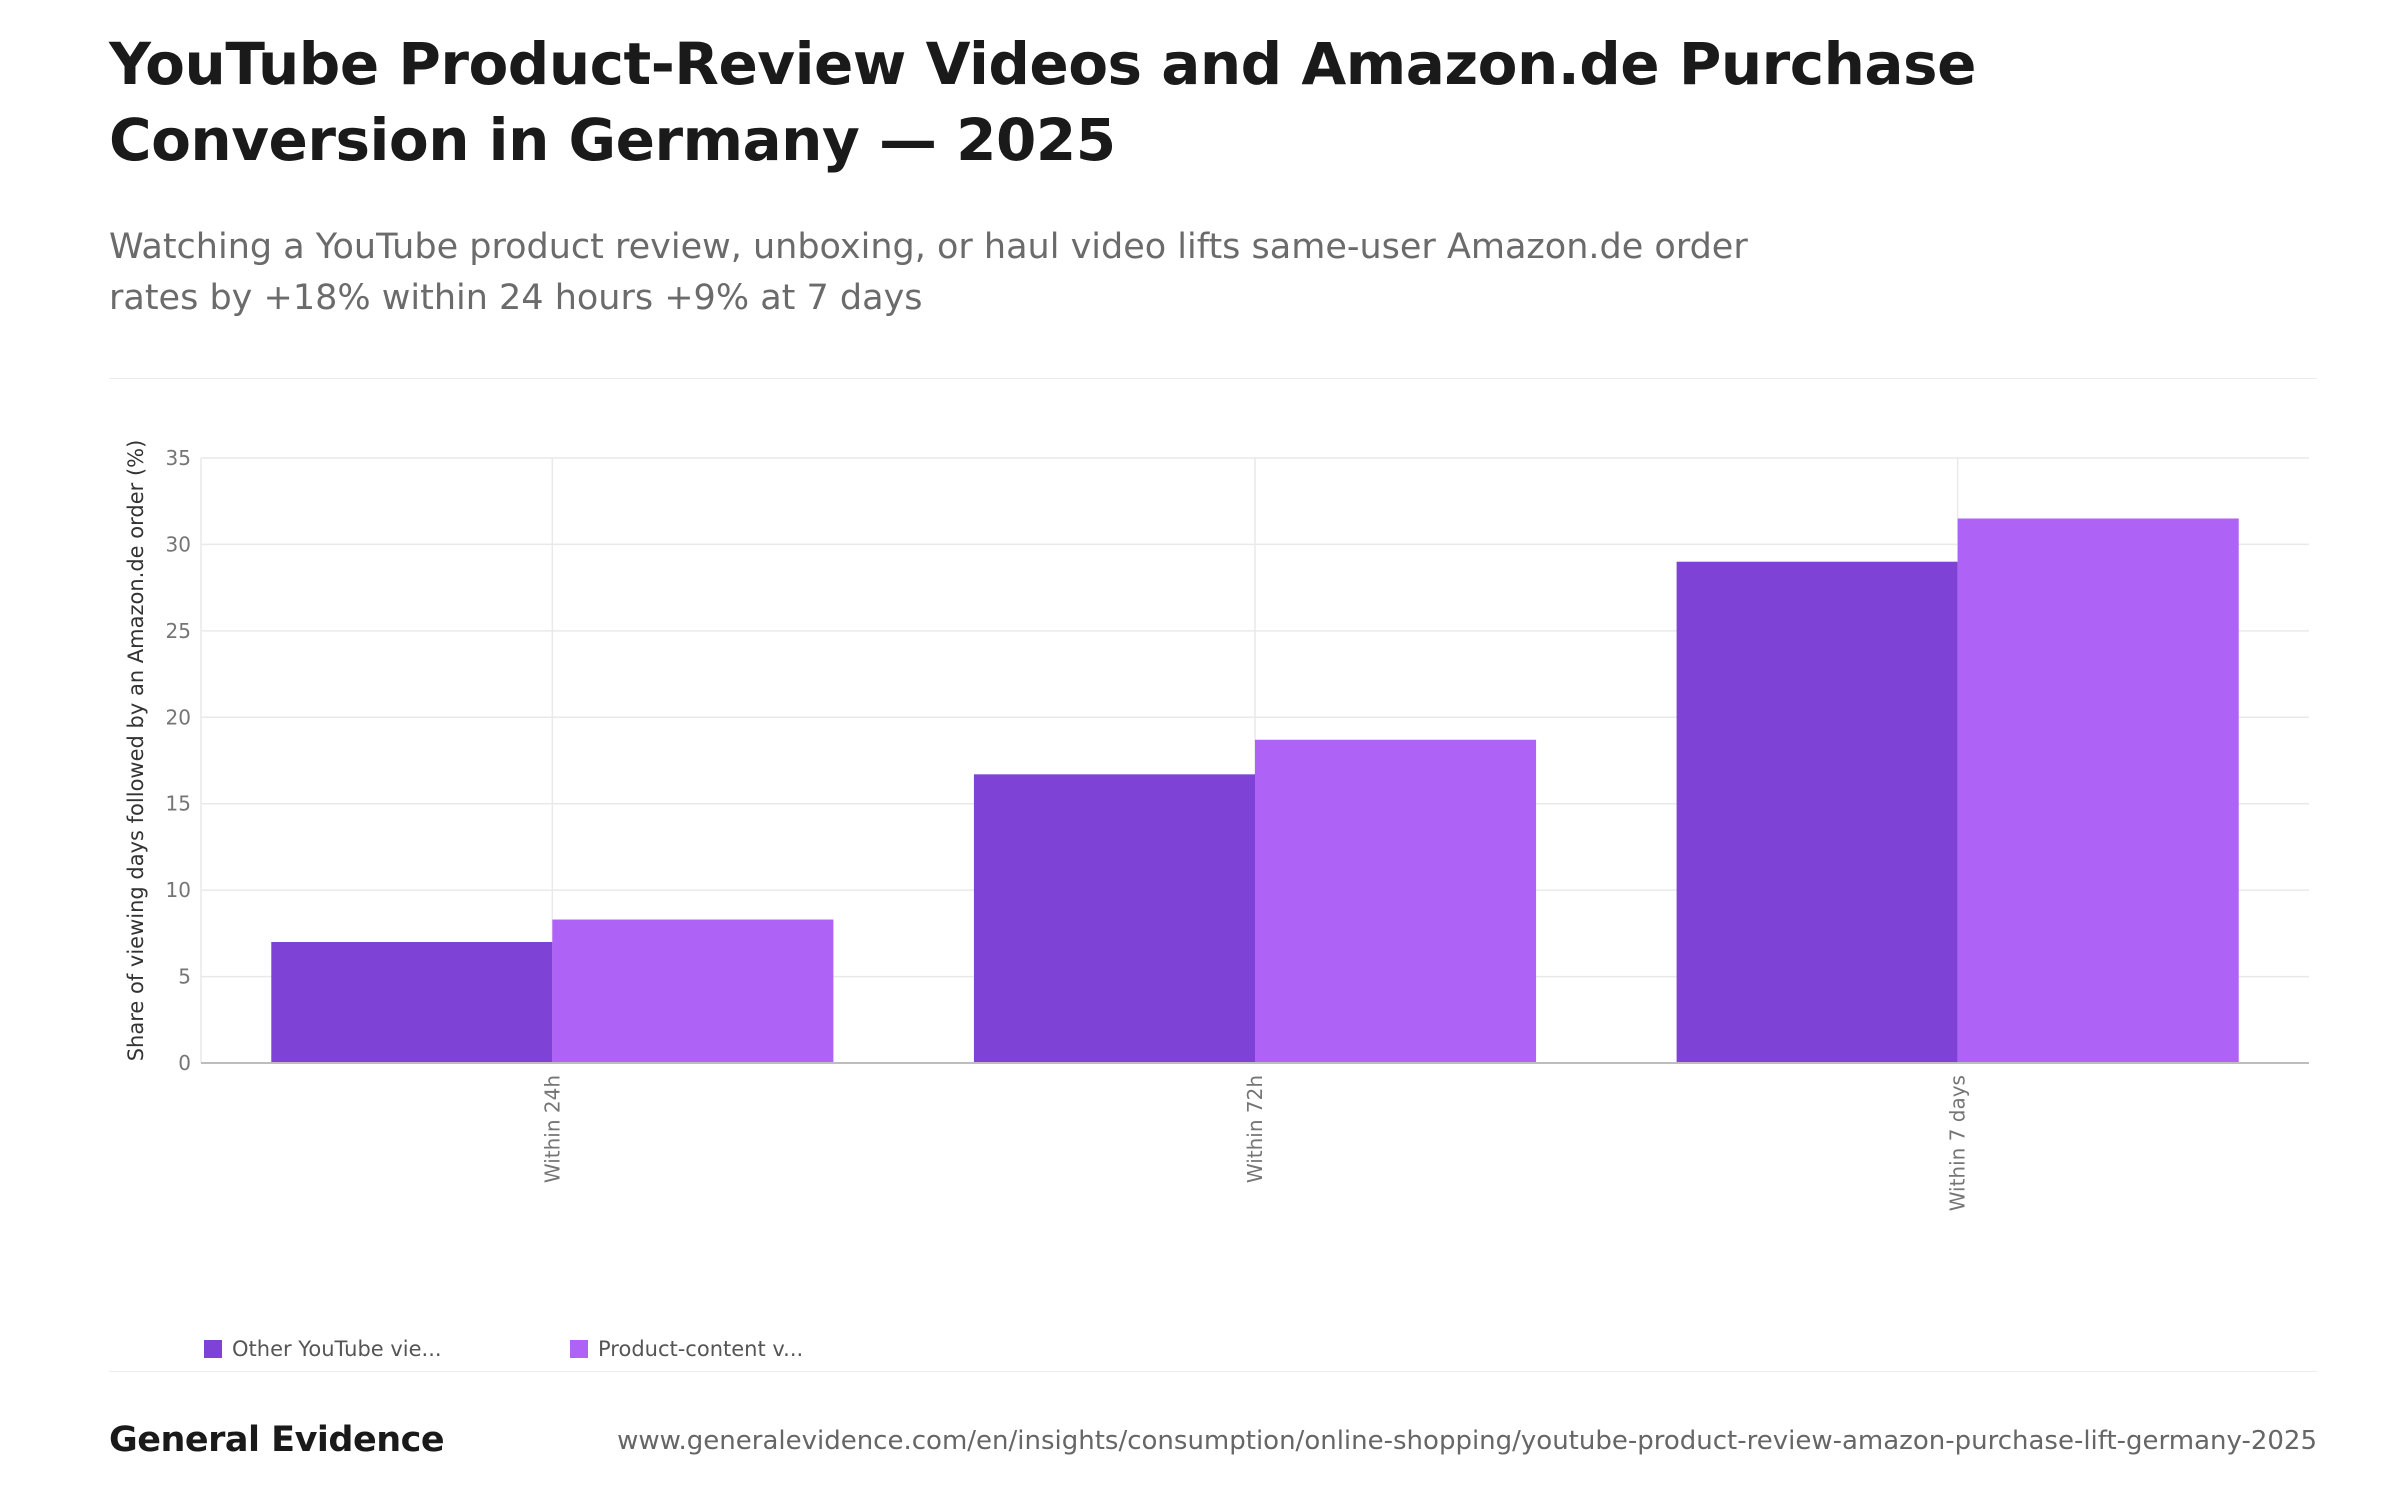  I want to click on x-tick-label: Within 72h, so click(1255, 1129).